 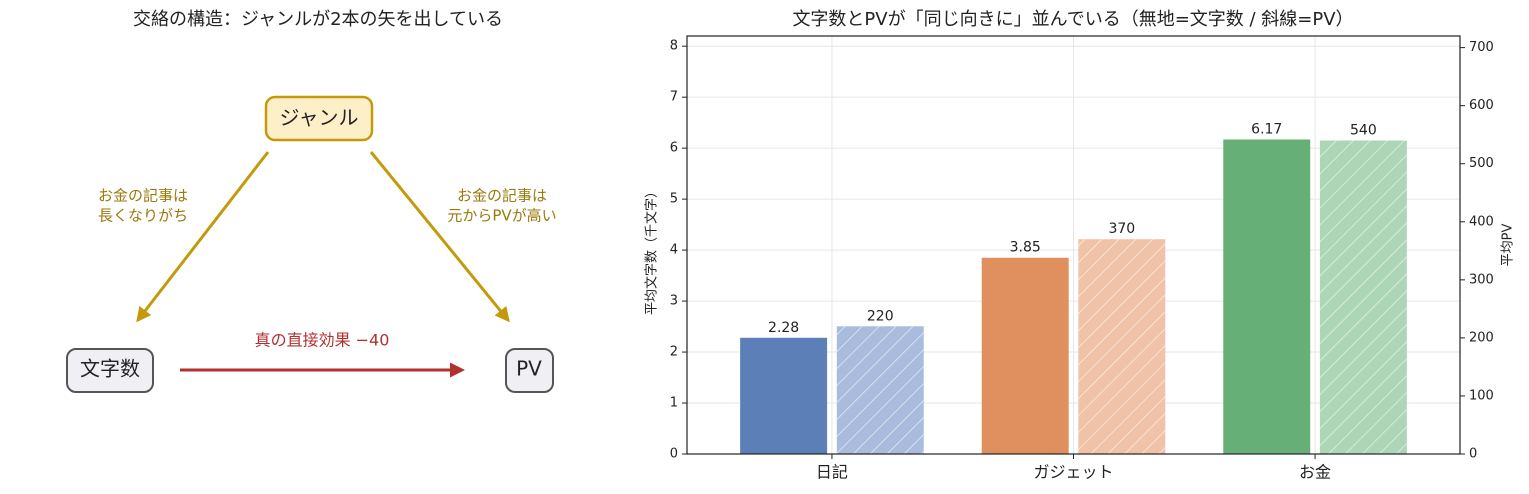 I want to click on value-label: 370, so click(x=1121, y=229).